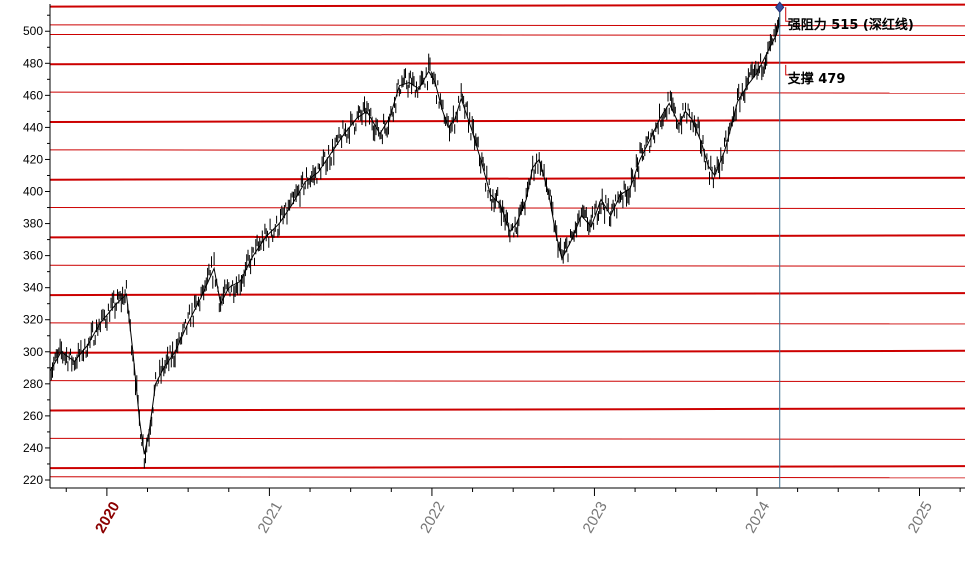 Image resolution: width=965 pixels, height=568 pixels. What do you see at coordinates (920, 517) in the screenshot?
I see `x-tick-label: 2025` at bounding box center [920, 517].